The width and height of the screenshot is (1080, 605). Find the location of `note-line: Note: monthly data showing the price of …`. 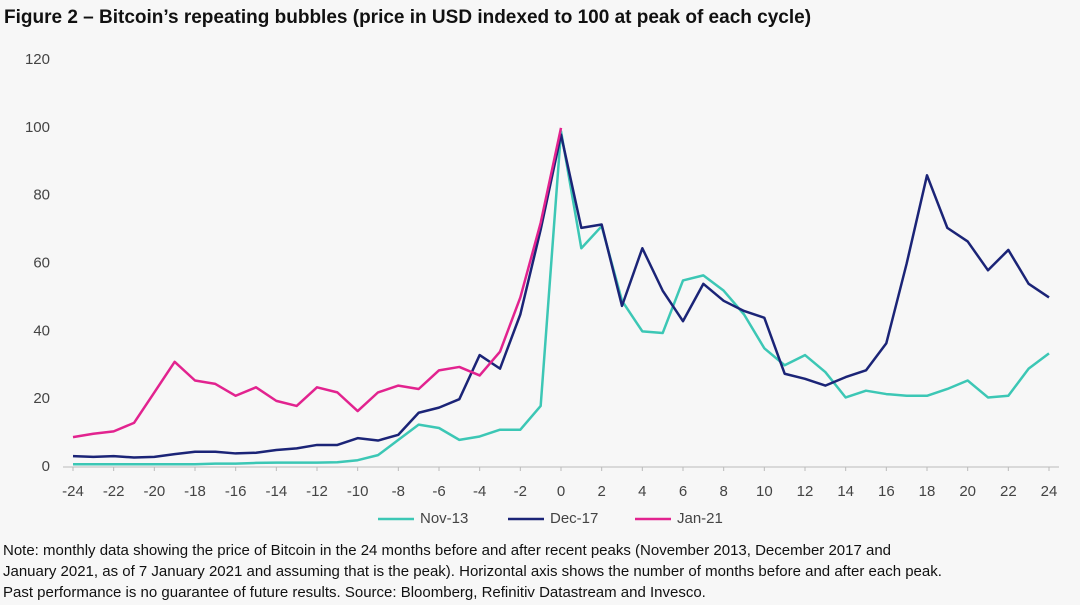

note-line: Note: monthly data showing the price of … is located at coordinates (447, 550).